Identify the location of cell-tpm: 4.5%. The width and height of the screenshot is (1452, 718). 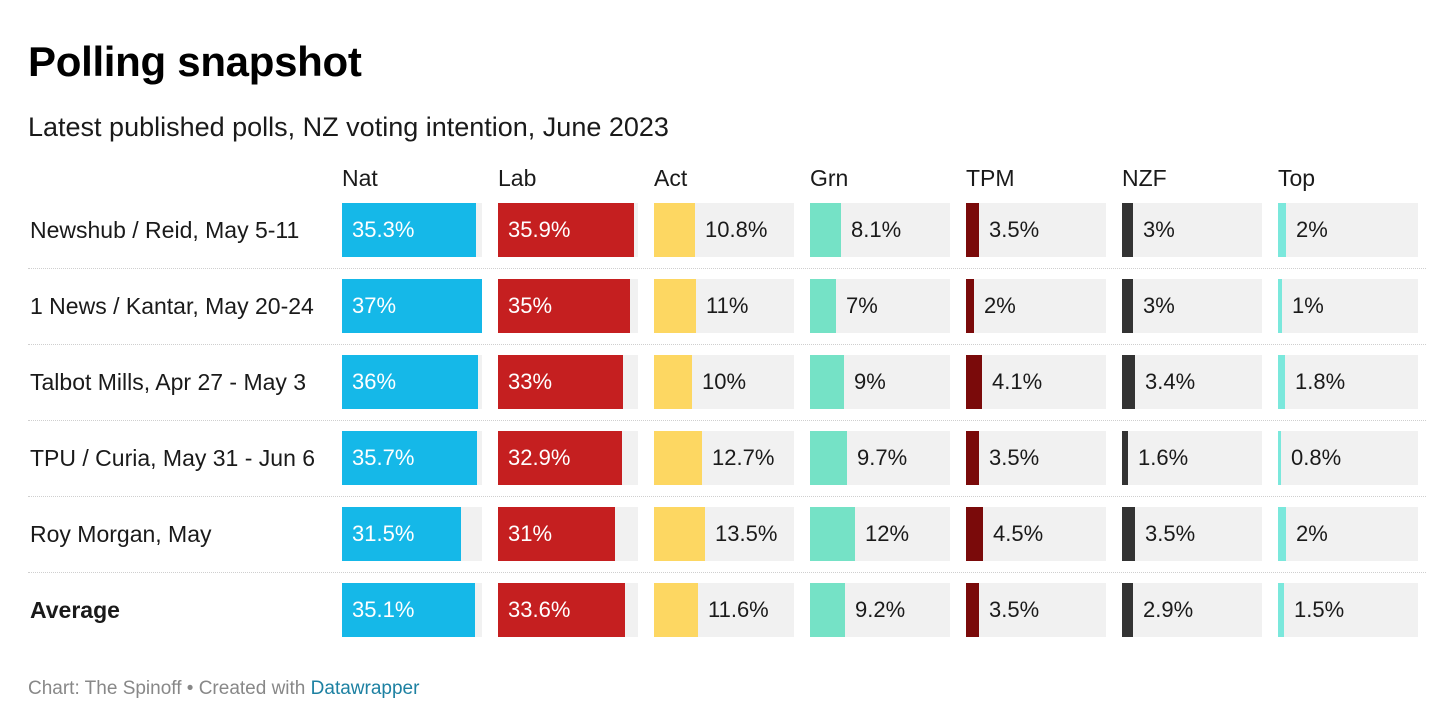
(1036, 534).